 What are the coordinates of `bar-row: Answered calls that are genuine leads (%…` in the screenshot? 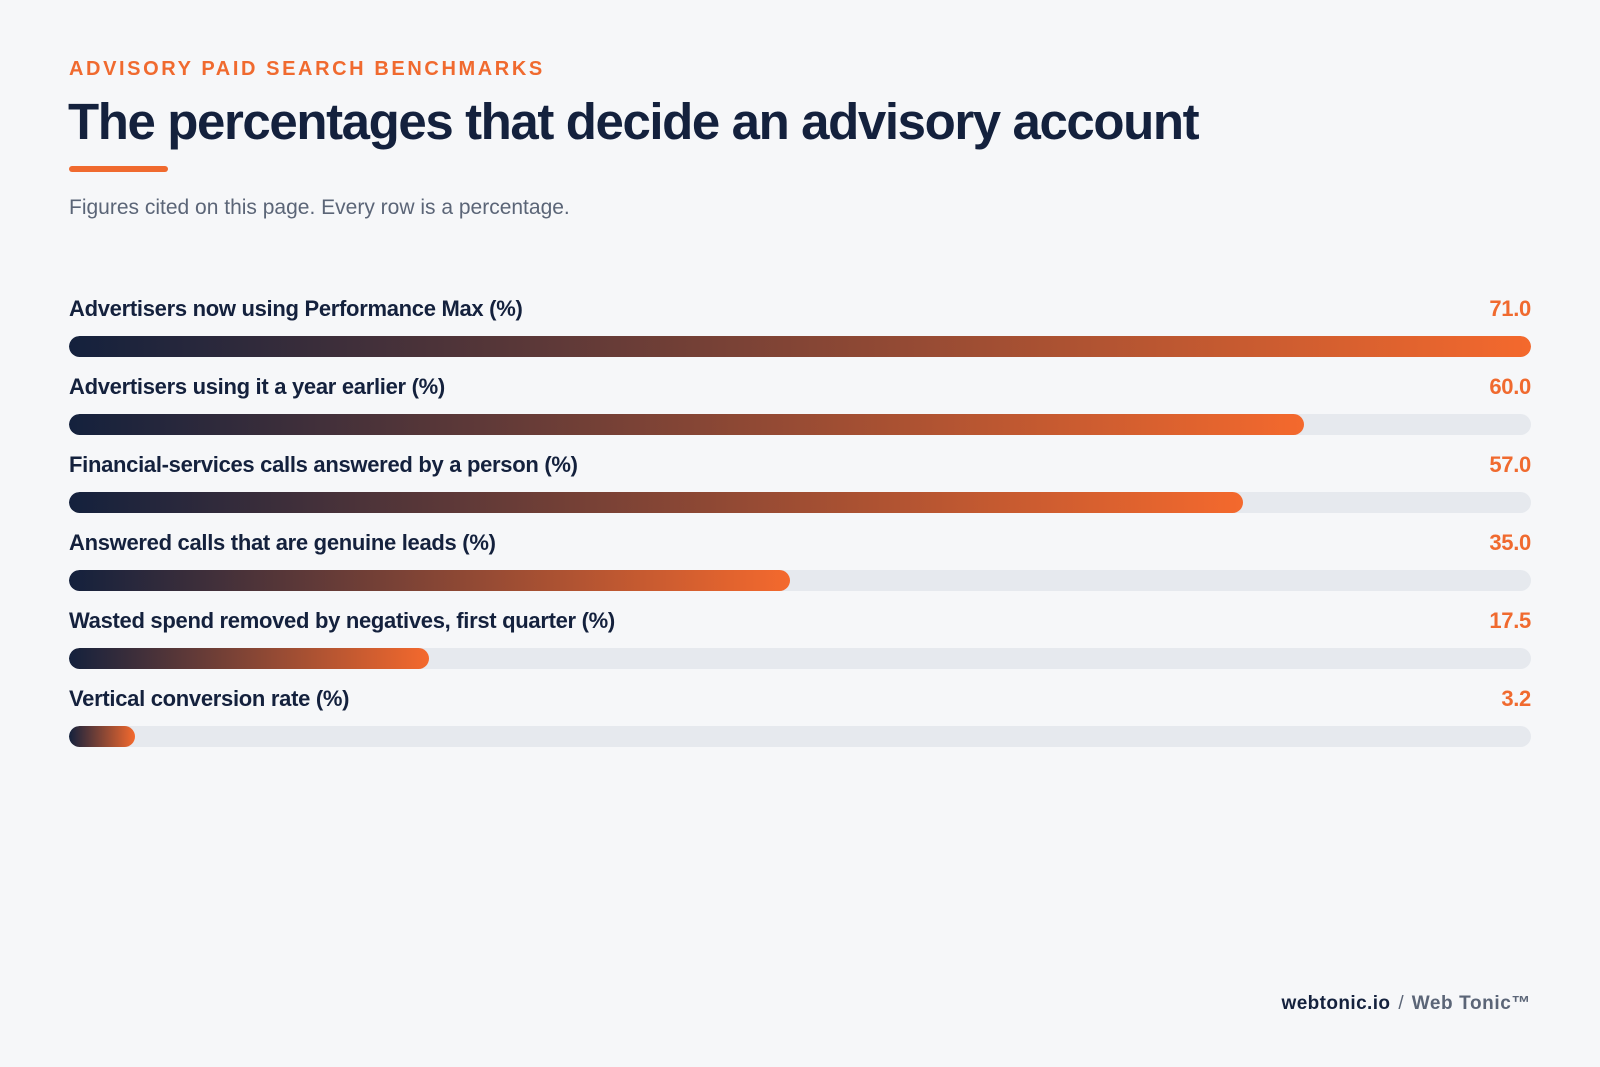 It's located at (800, 569).